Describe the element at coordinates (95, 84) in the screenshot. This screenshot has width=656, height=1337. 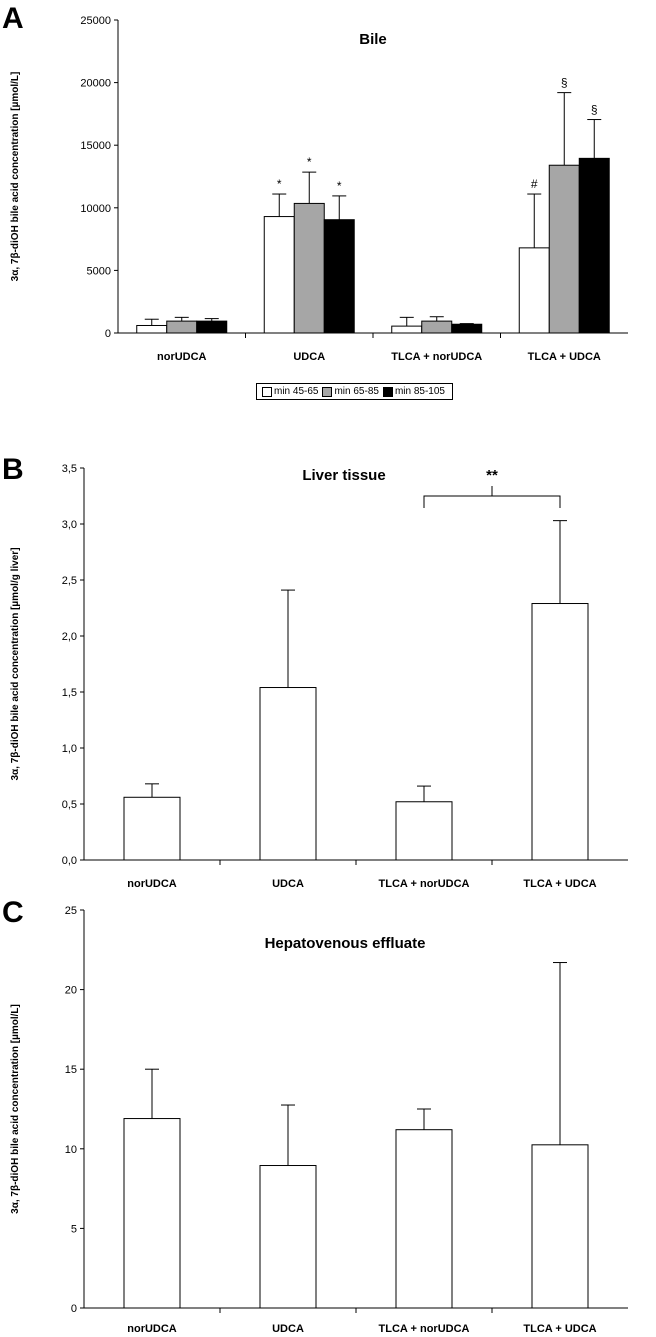
I see `y-tick-label: 20000` at that location.